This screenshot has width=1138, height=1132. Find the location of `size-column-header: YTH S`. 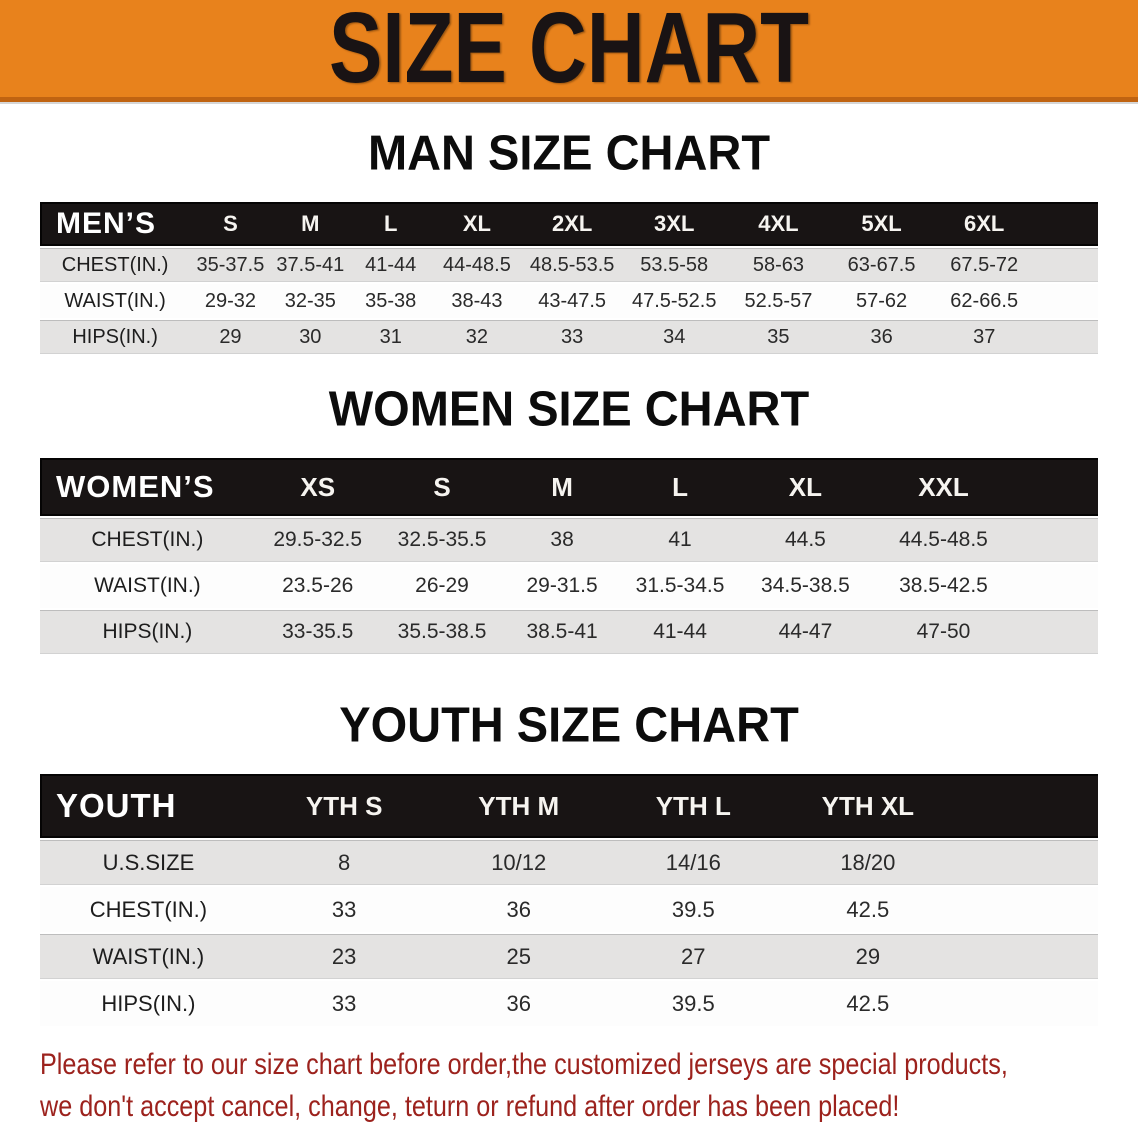

size-column-header: YTH S is located at coordinates (344, 806).